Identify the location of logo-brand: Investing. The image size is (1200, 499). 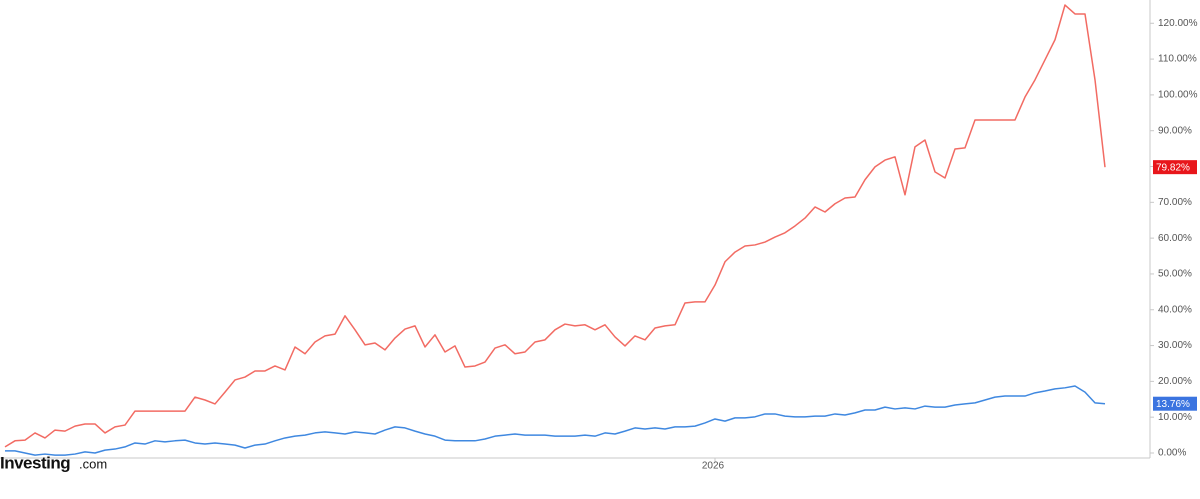
(35, 462).